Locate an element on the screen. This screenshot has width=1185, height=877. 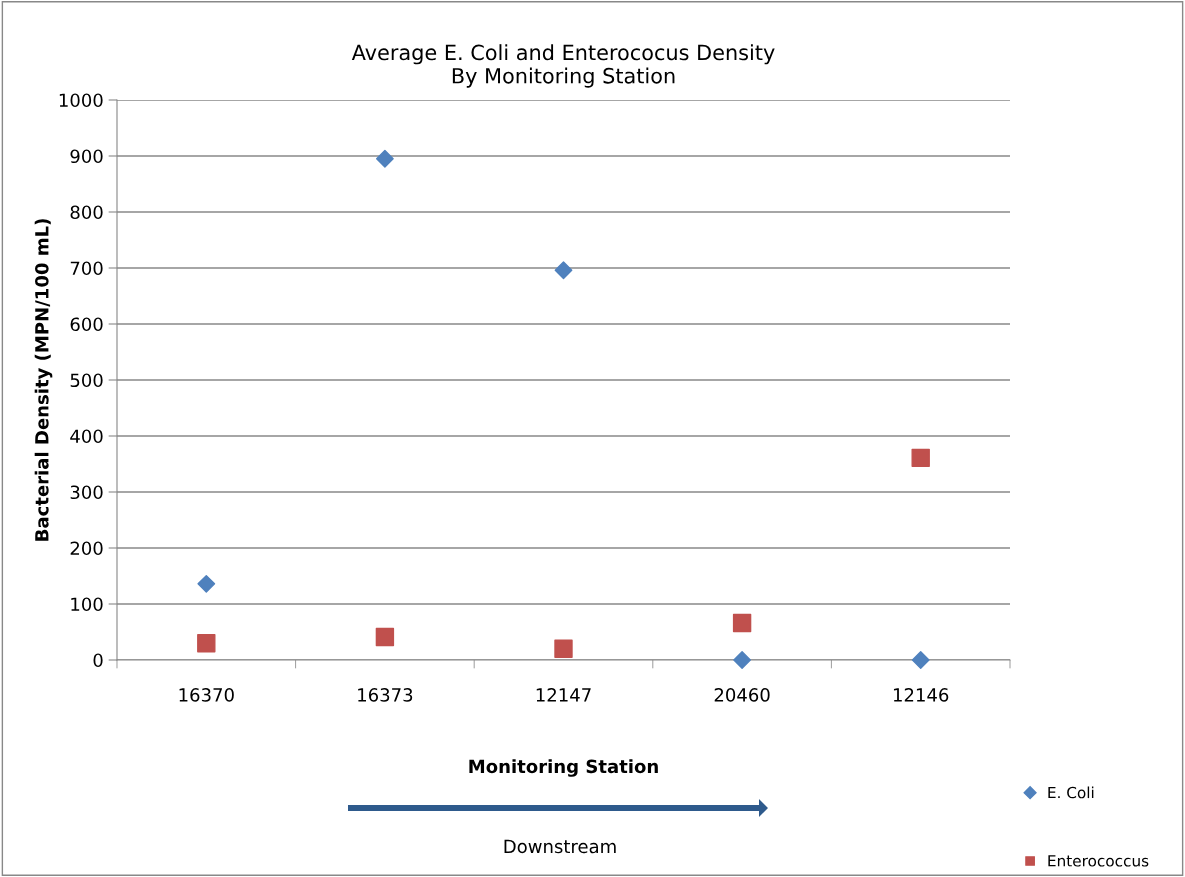
legend-label: E. Coli is located at coordinates (1071, 792).